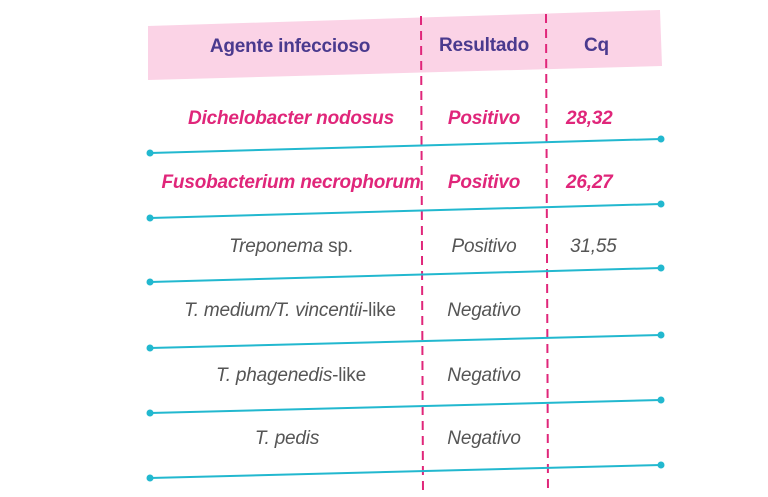 The width and height of the screenshot is (768, 497). I want to click on table-row-1-agent: Dichelobacter nodosus, so click(291, 119).